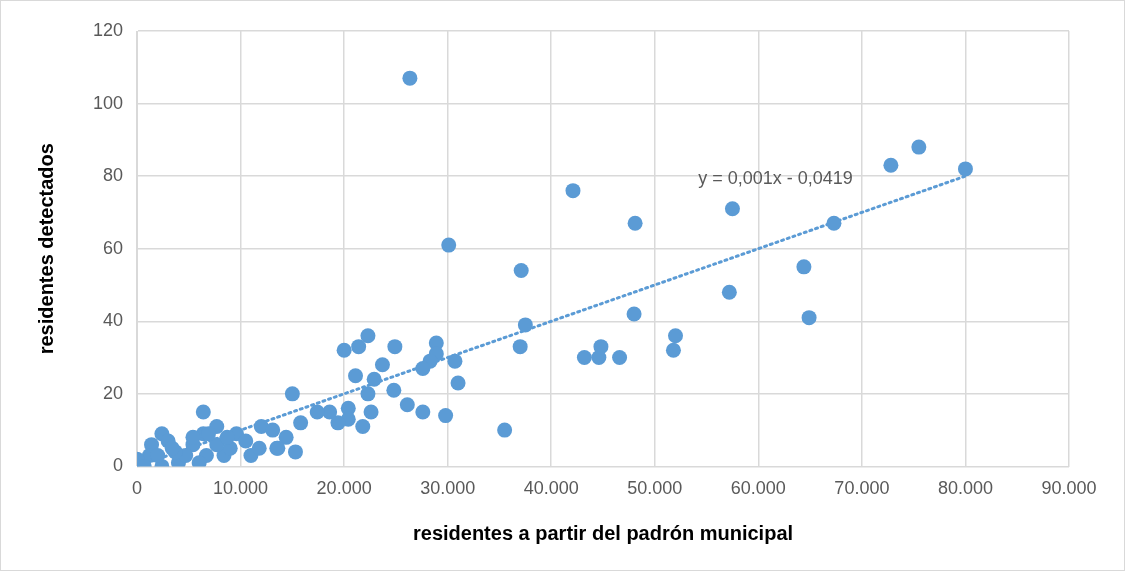 This screenshot has height=571, width=1125. What do you see at coordinates (108, 102) in the screenshot?
I see `y-tick-label: 100` at bounding box center [108, 102].